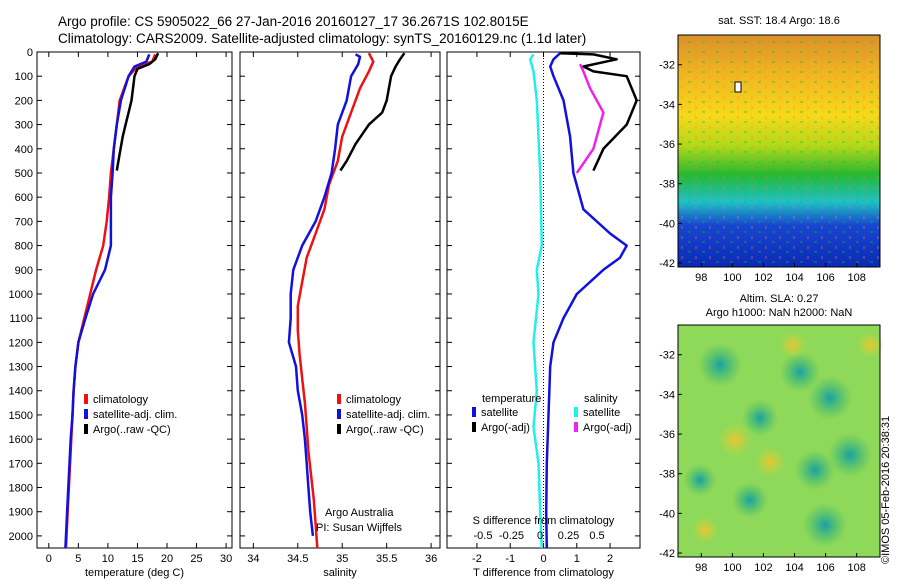  What do you see at coordinates (483, 536) in the screenshot?
I see `x-tick-label-secondary: -0.5` at bounding box center [483, 536].